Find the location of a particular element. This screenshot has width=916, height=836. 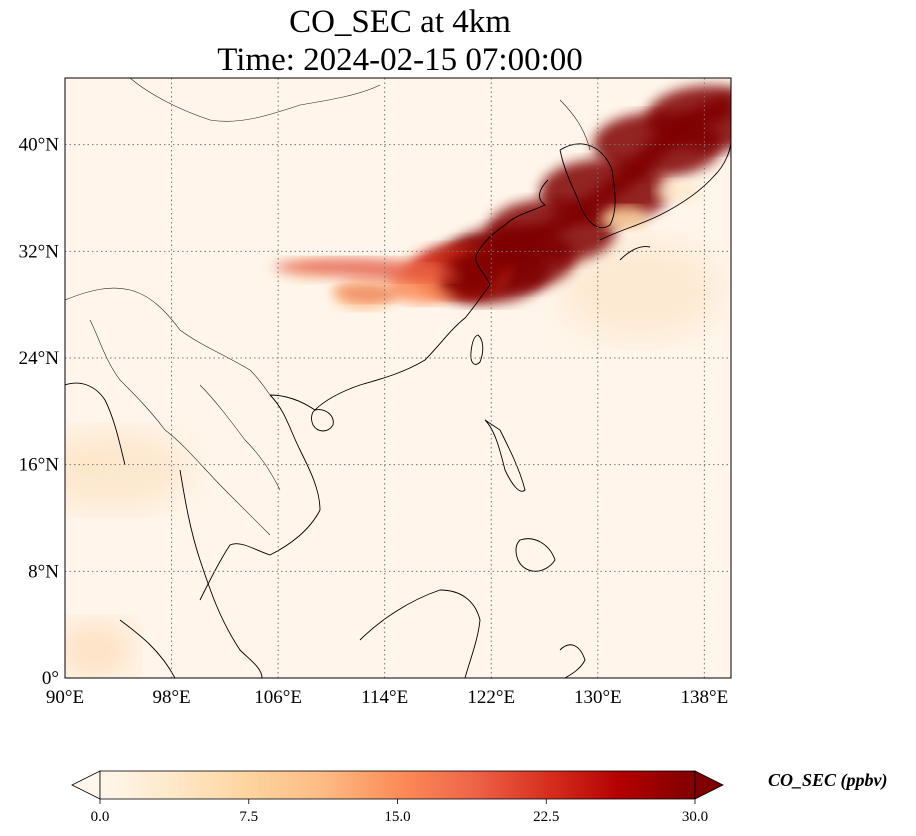

xtick-label-2: 106°E is located at coordinates (278, 697).